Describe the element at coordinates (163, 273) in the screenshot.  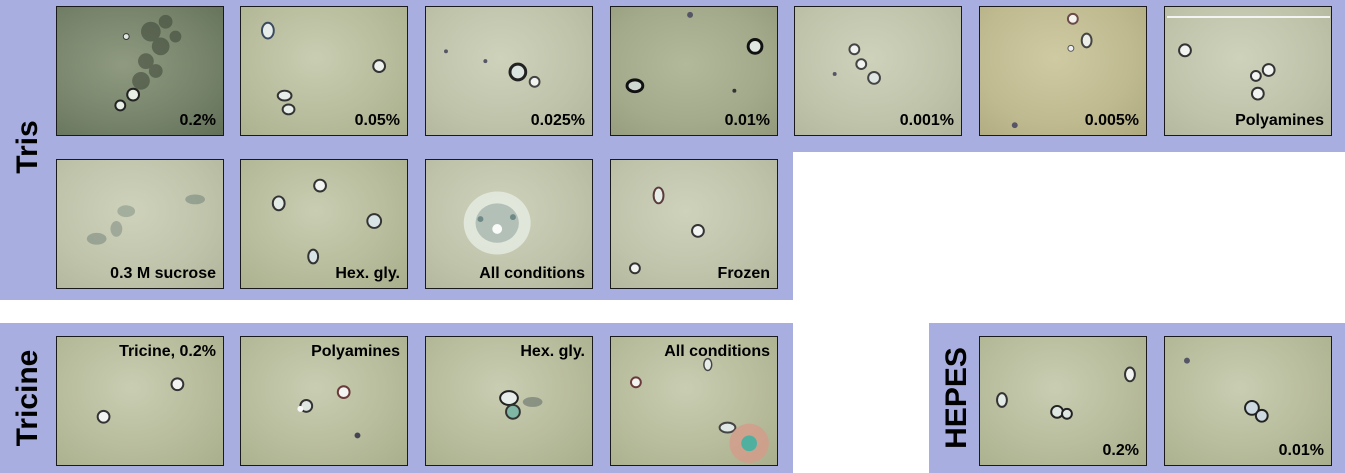
I see `tile-caption: 0.3 M sucrose` at that location.